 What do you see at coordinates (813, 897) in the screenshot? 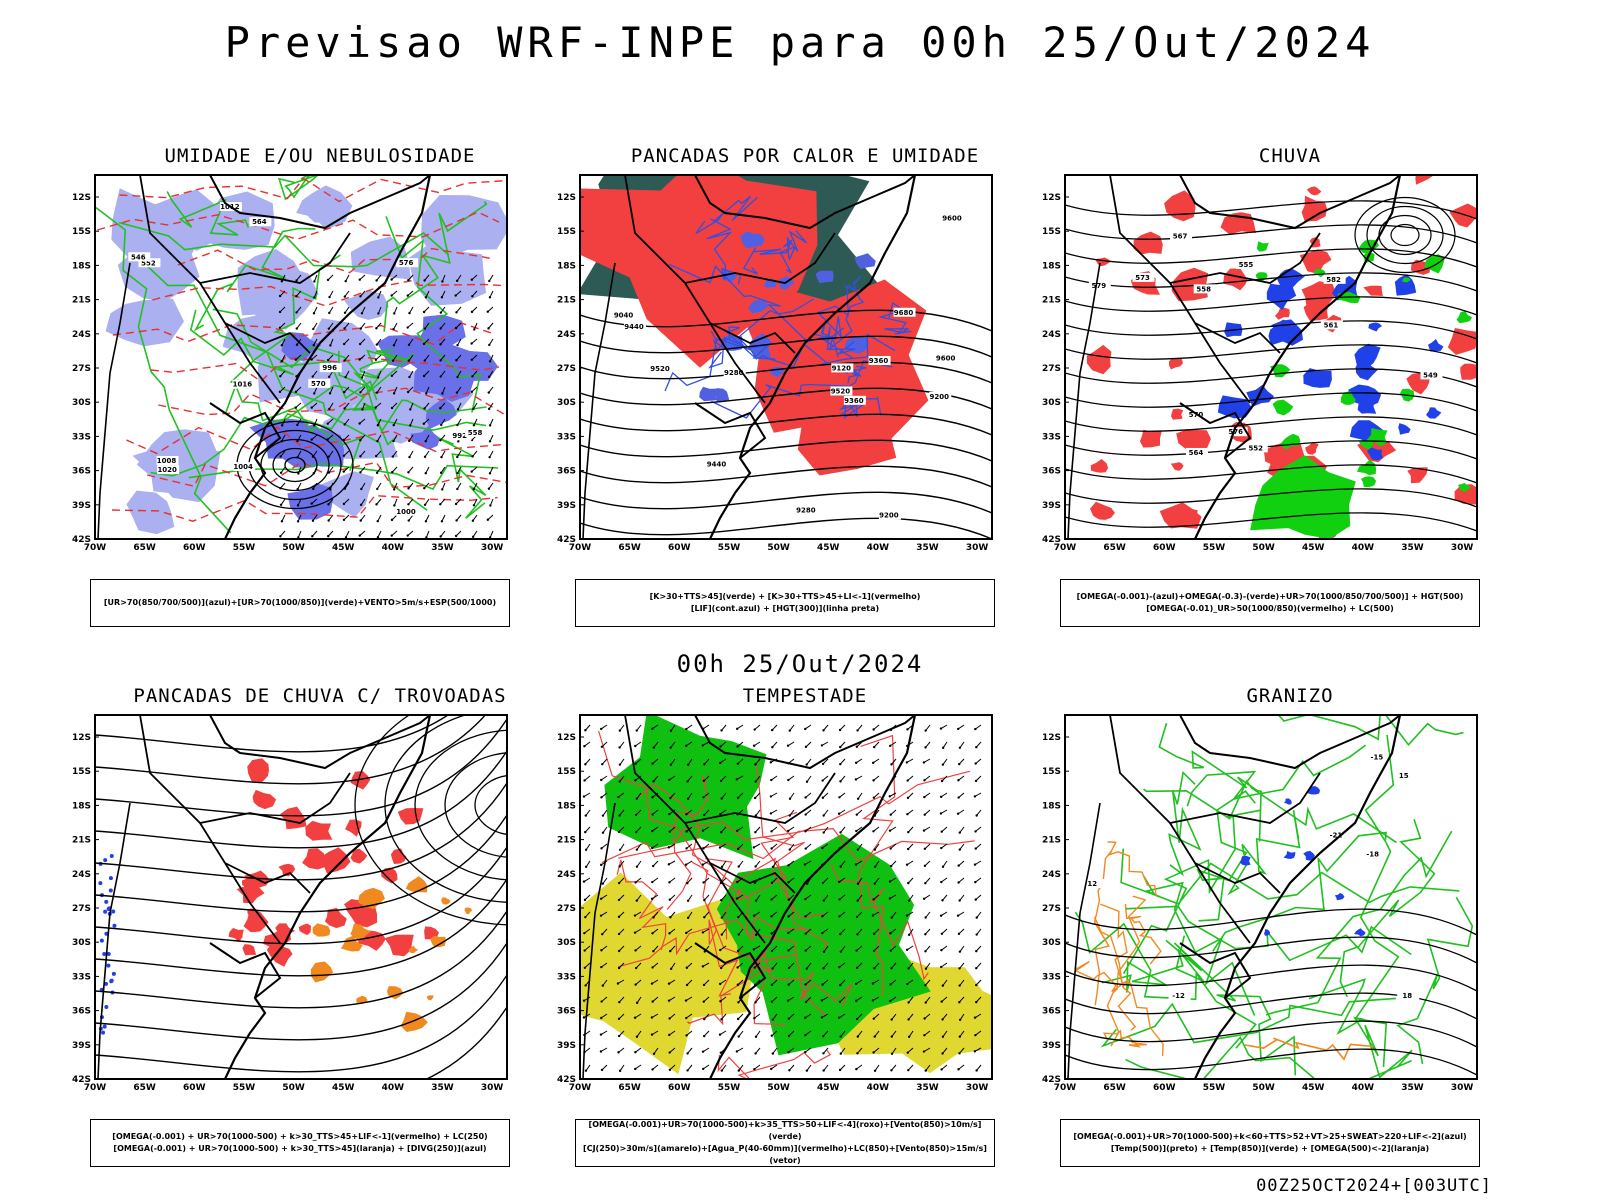
I see `coastline` at bounding box center [813, 897].